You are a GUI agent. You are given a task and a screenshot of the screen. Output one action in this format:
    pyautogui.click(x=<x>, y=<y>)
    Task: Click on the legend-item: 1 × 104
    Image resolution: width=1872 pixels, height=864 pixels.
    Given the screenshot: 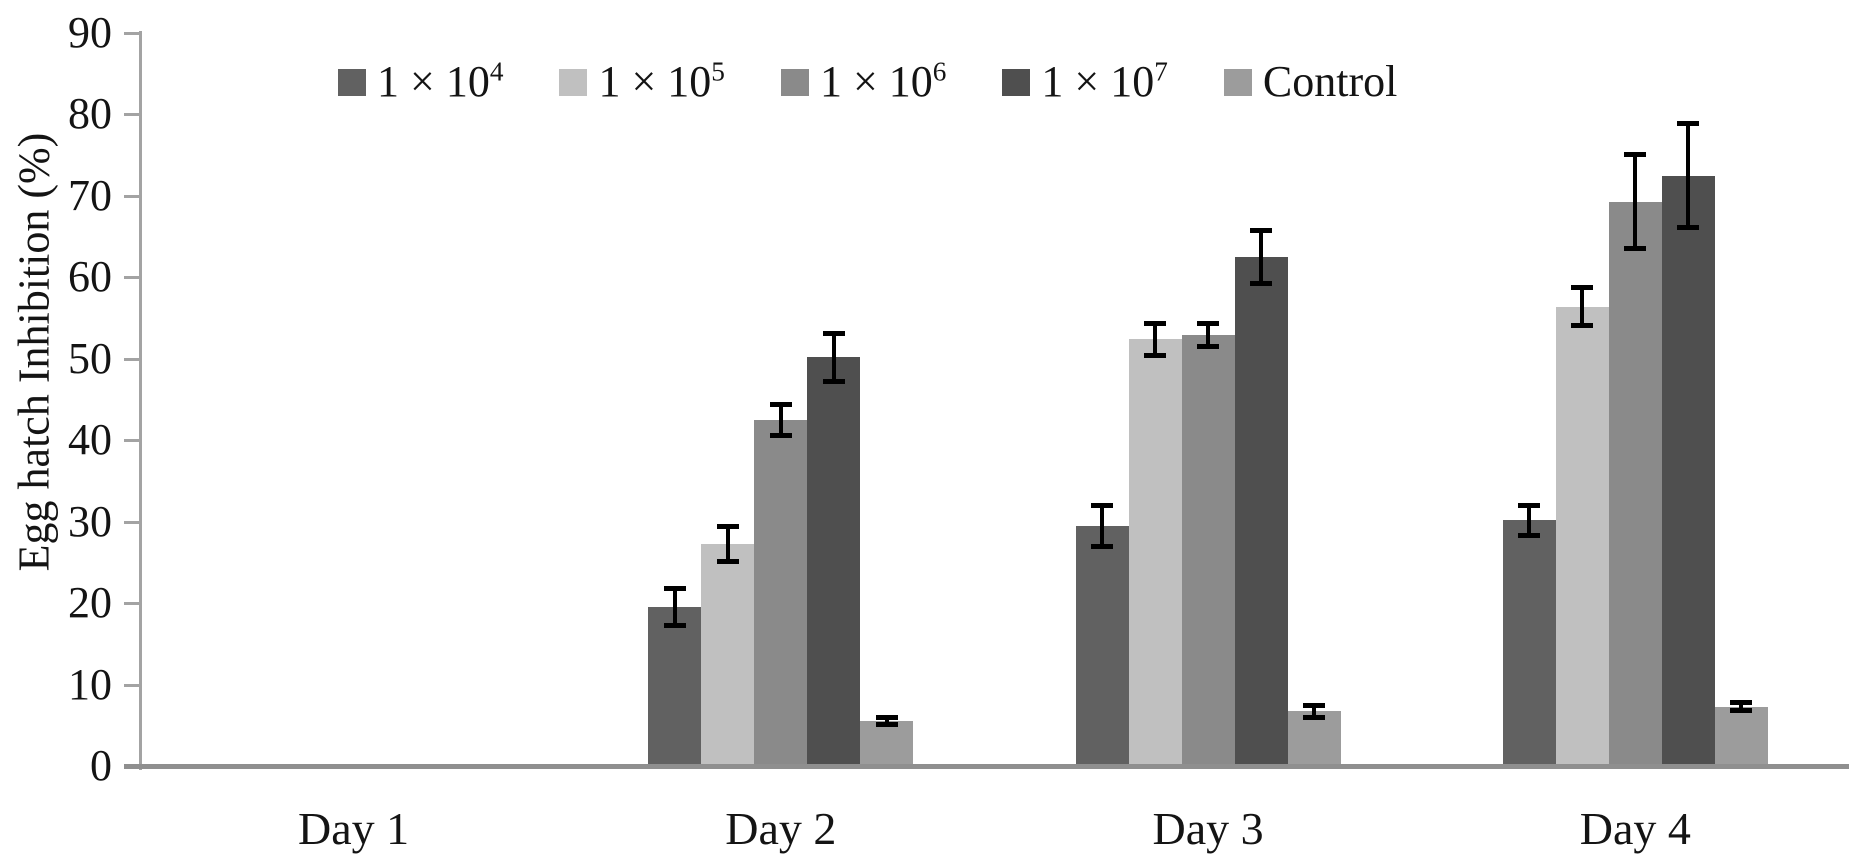 What is the action you would take?
    pyautogui.click(x=420, y=82)
    